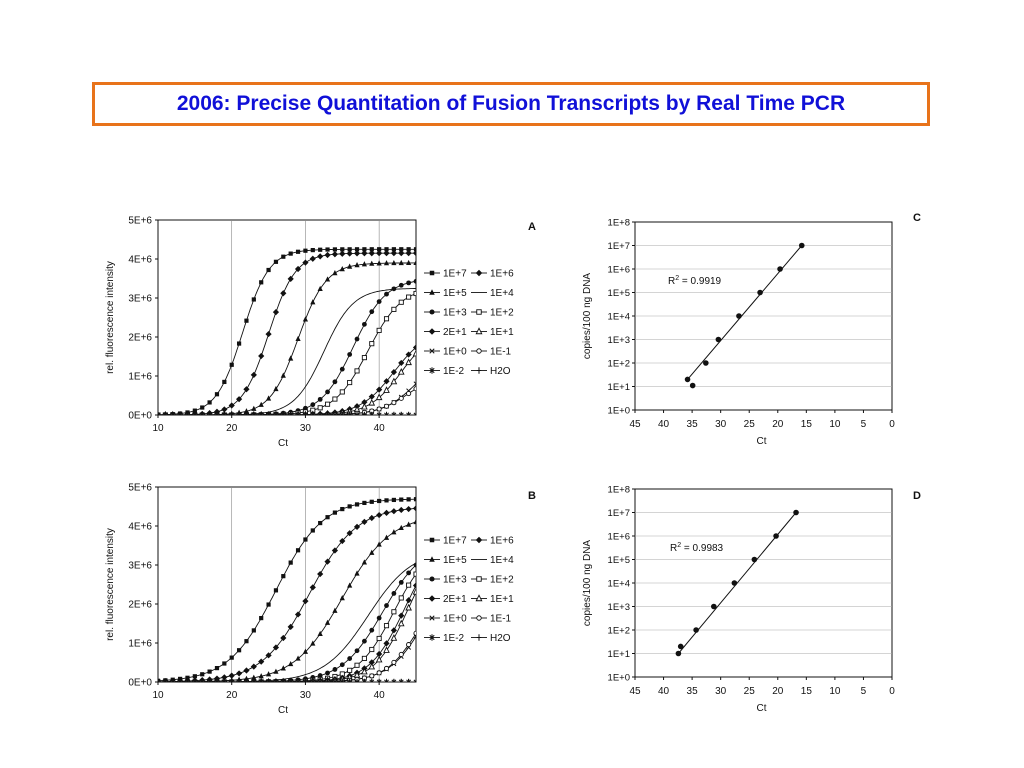  Describe the element at coordinates (664, 691) in the screenshot. I see `x-tick-label: 40` at that location.